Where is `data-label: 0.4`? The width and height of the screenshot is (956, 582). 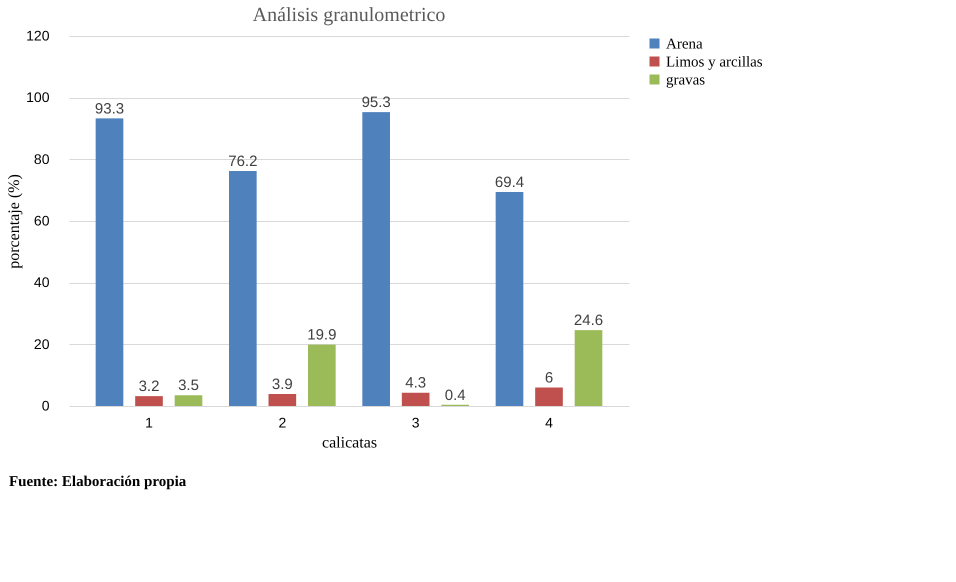
data-label: 0.4 is located at coordinates (455, 395).